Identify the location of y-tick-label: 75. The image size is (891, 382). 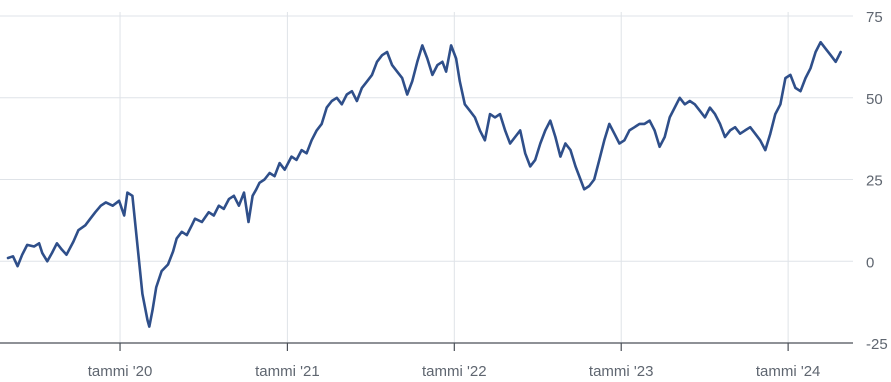
(874, 17).